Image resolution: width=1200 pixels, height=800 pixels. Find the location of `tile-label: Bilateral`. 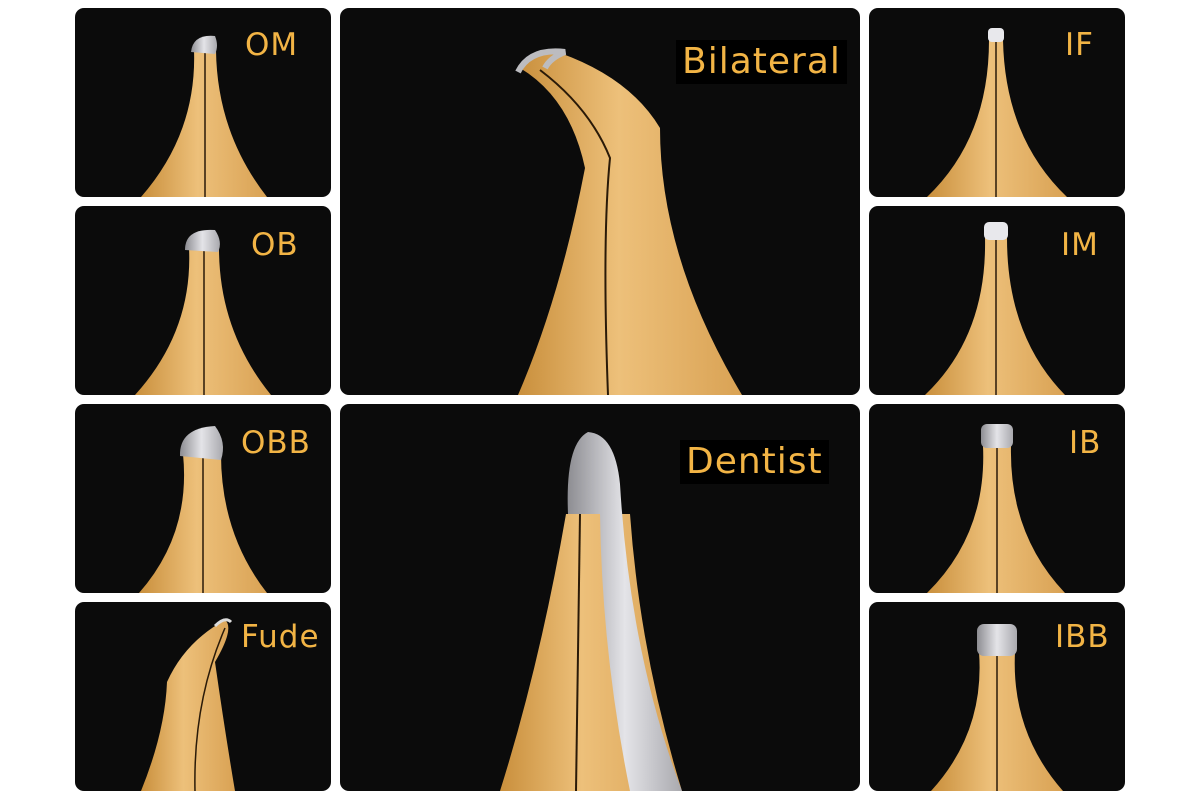

tile-label: Bilateral is located at coordinates (761, 62).